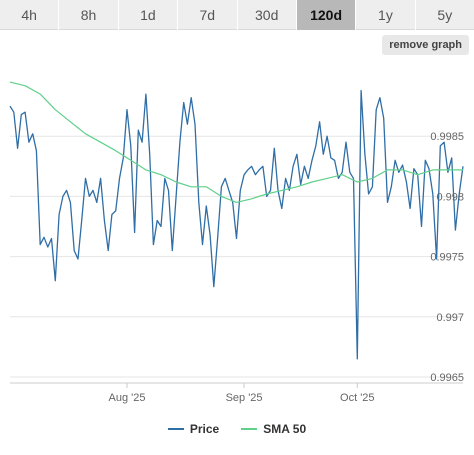  Describe the element at coordinates (450, 197) in the screenshot. I see `y-tick-label: 0.998` at that location.